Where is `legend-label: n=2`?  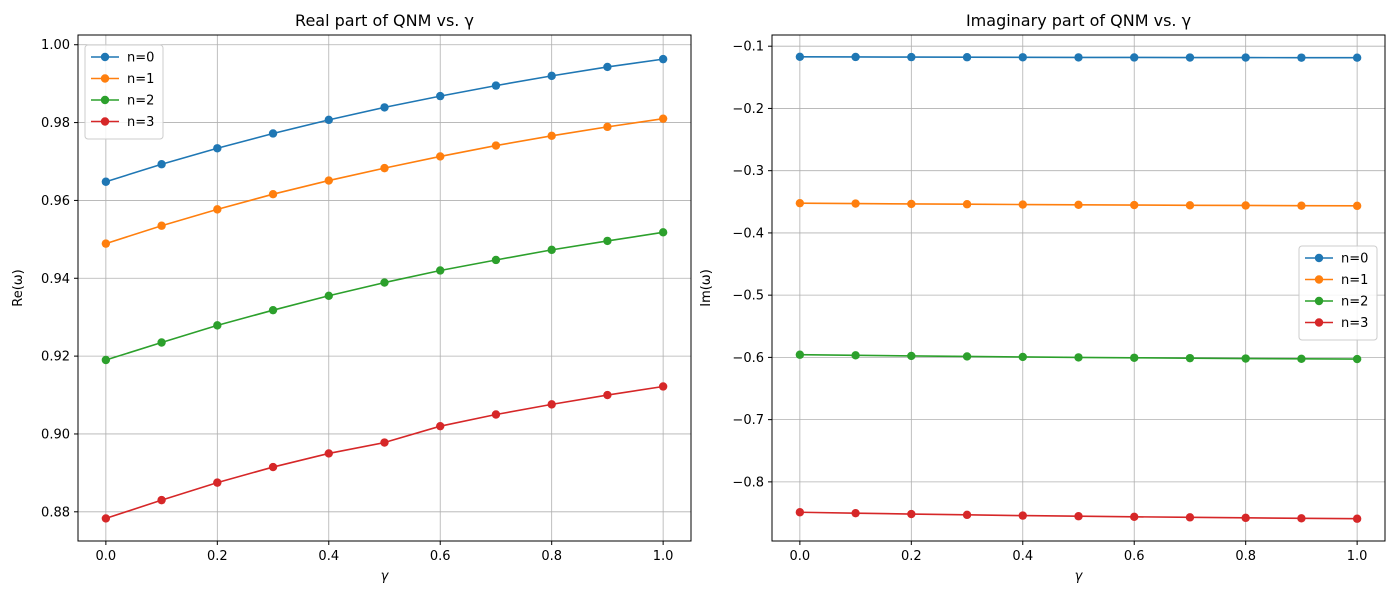
legend-label: n=2 is located at coordinates (140, 101).